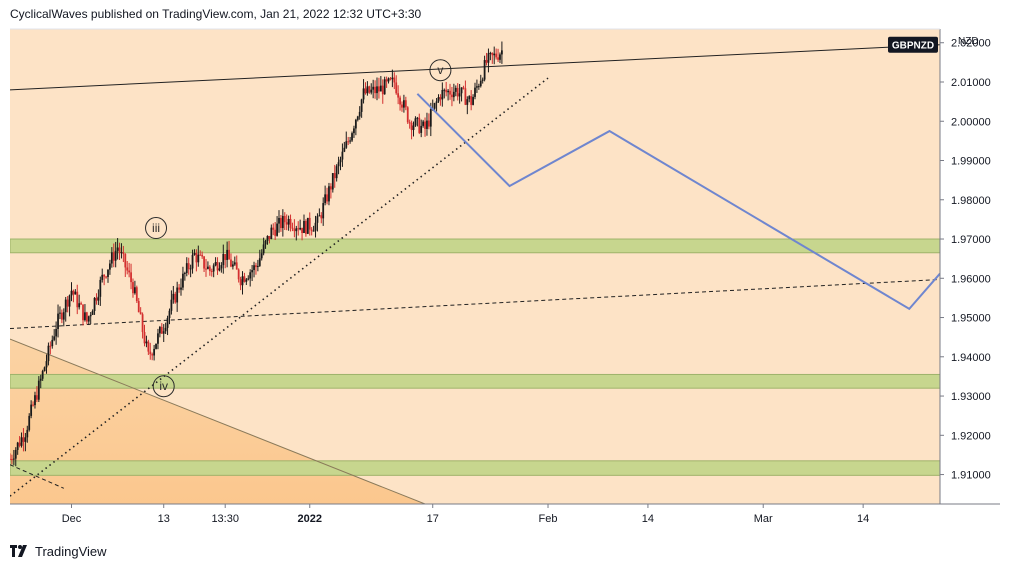  Describe the element at coordinates (971, 83) in the screenshot. I see `y-tick-label: 2.01000` at that location.